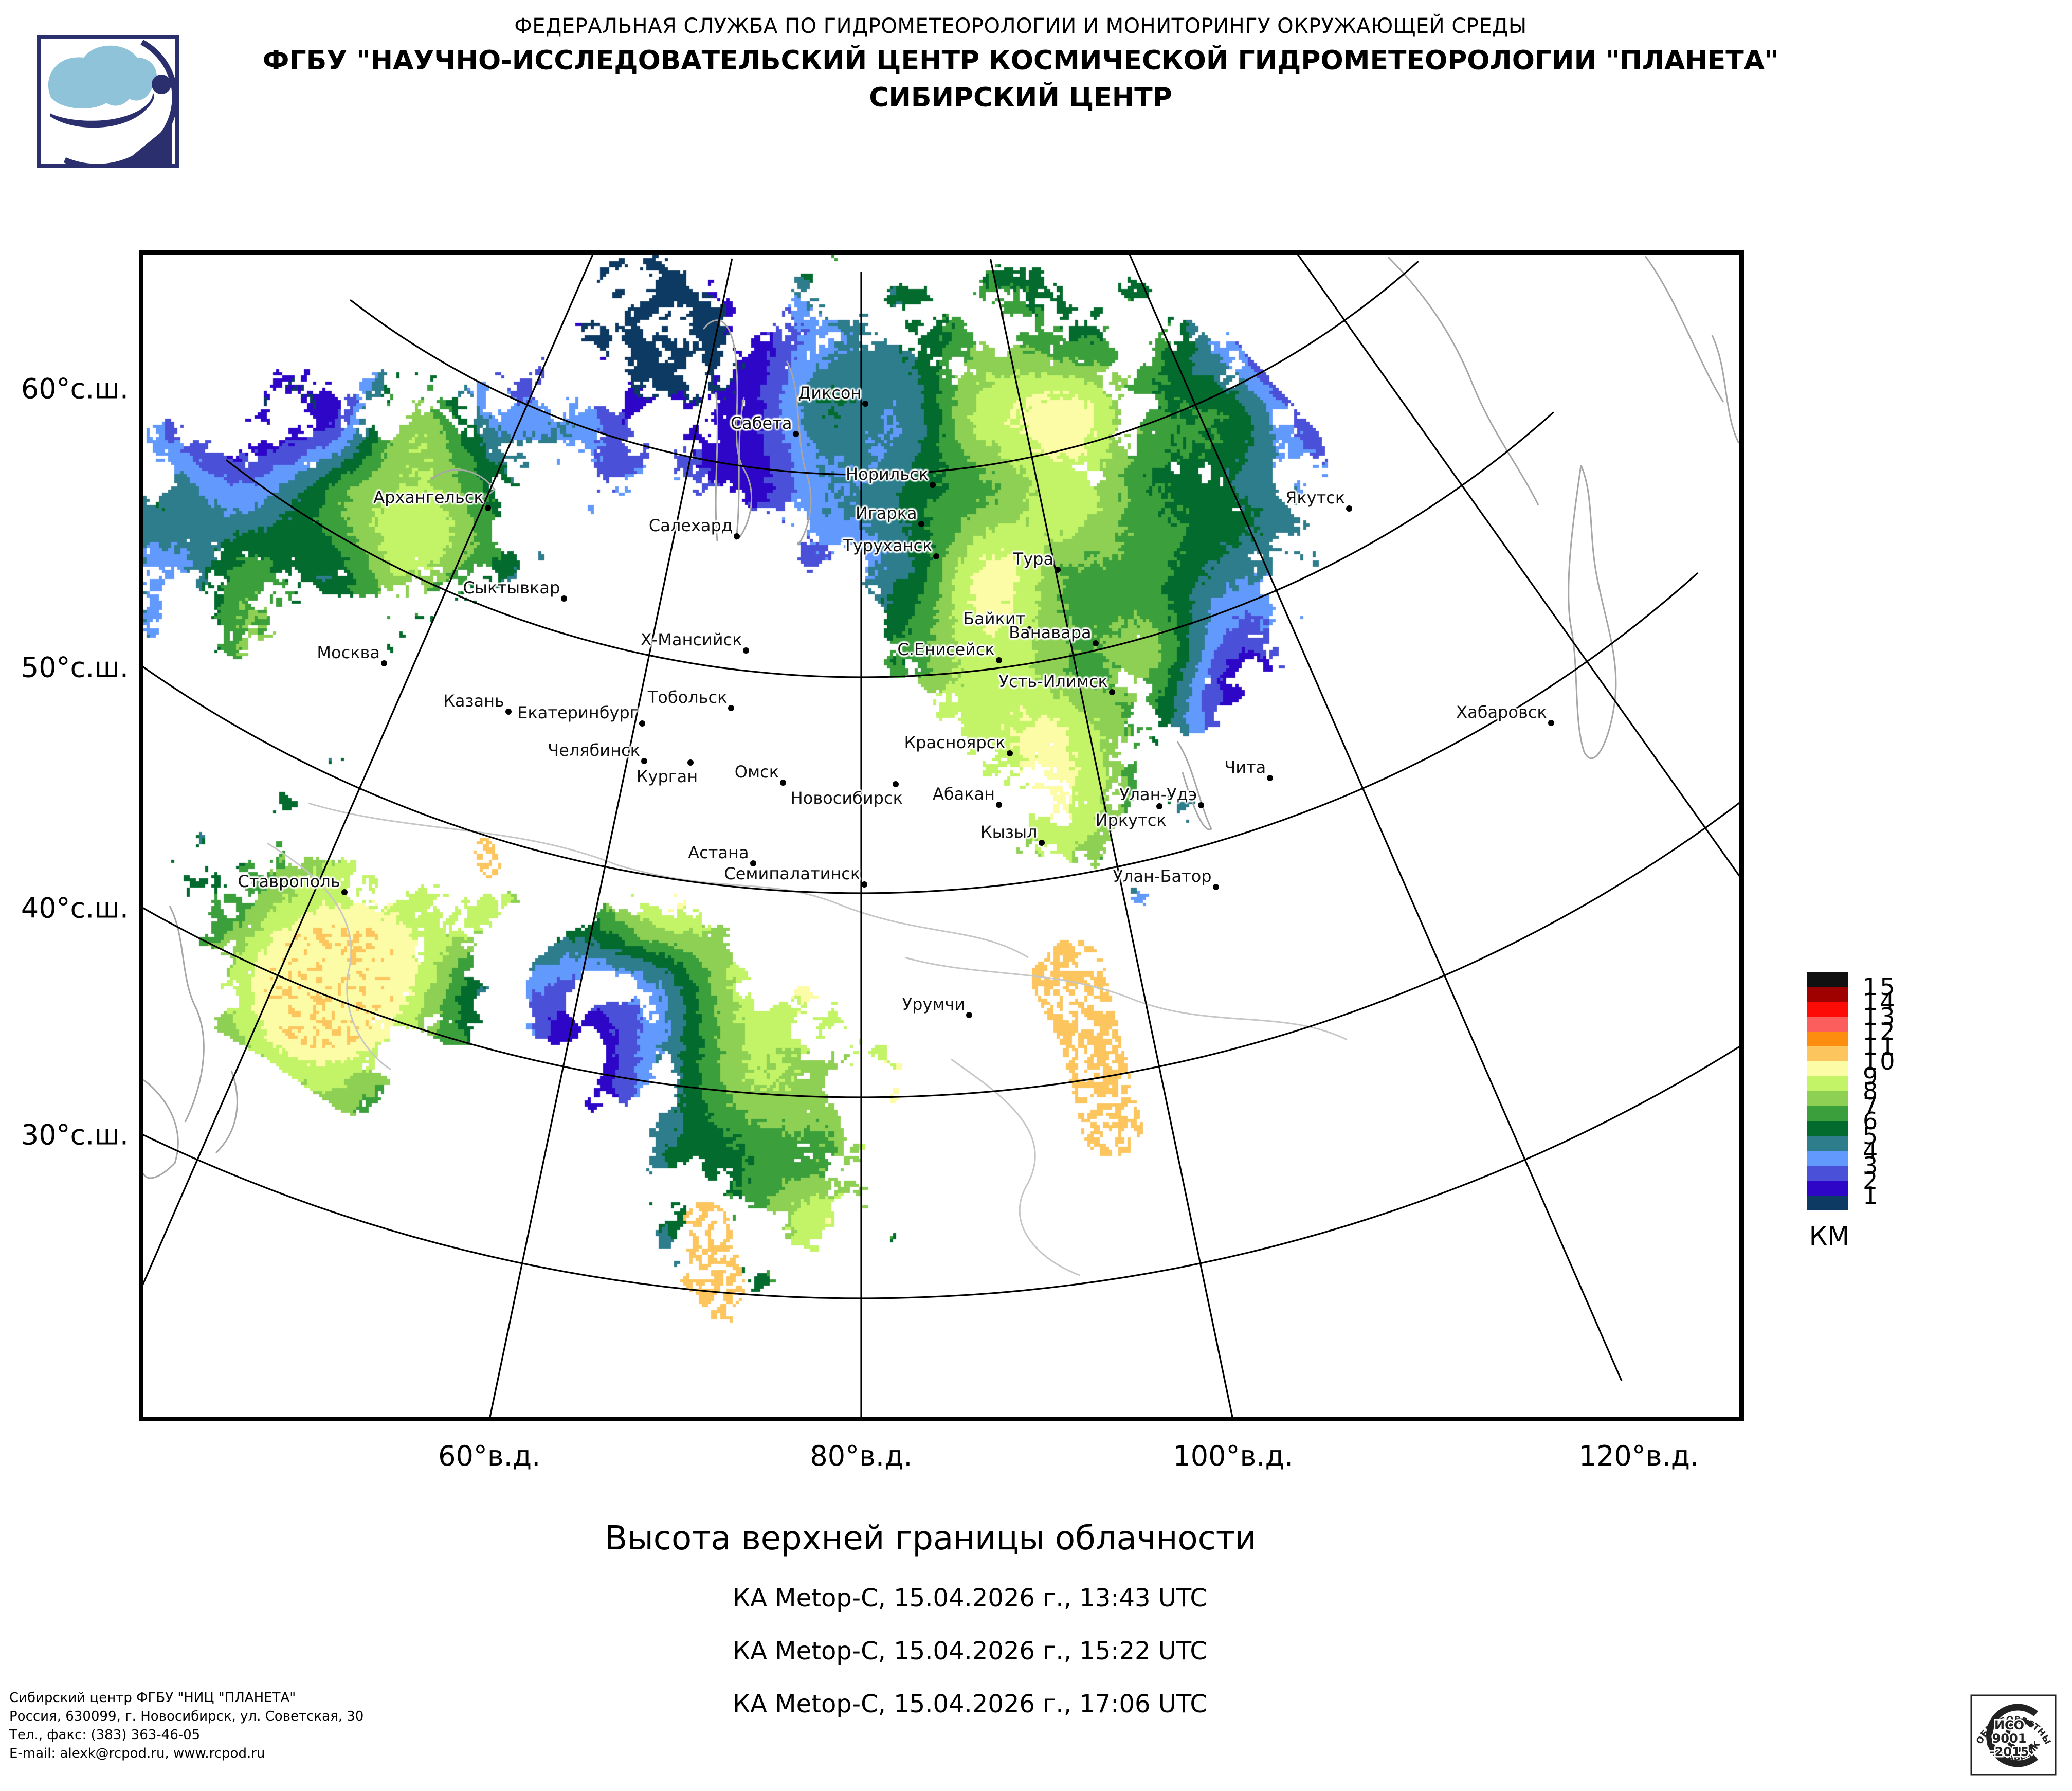 The width and height of the screenshot is (2072, 1791). I want to click on lat-label-60: 60°с.ш., so click(75, 388).